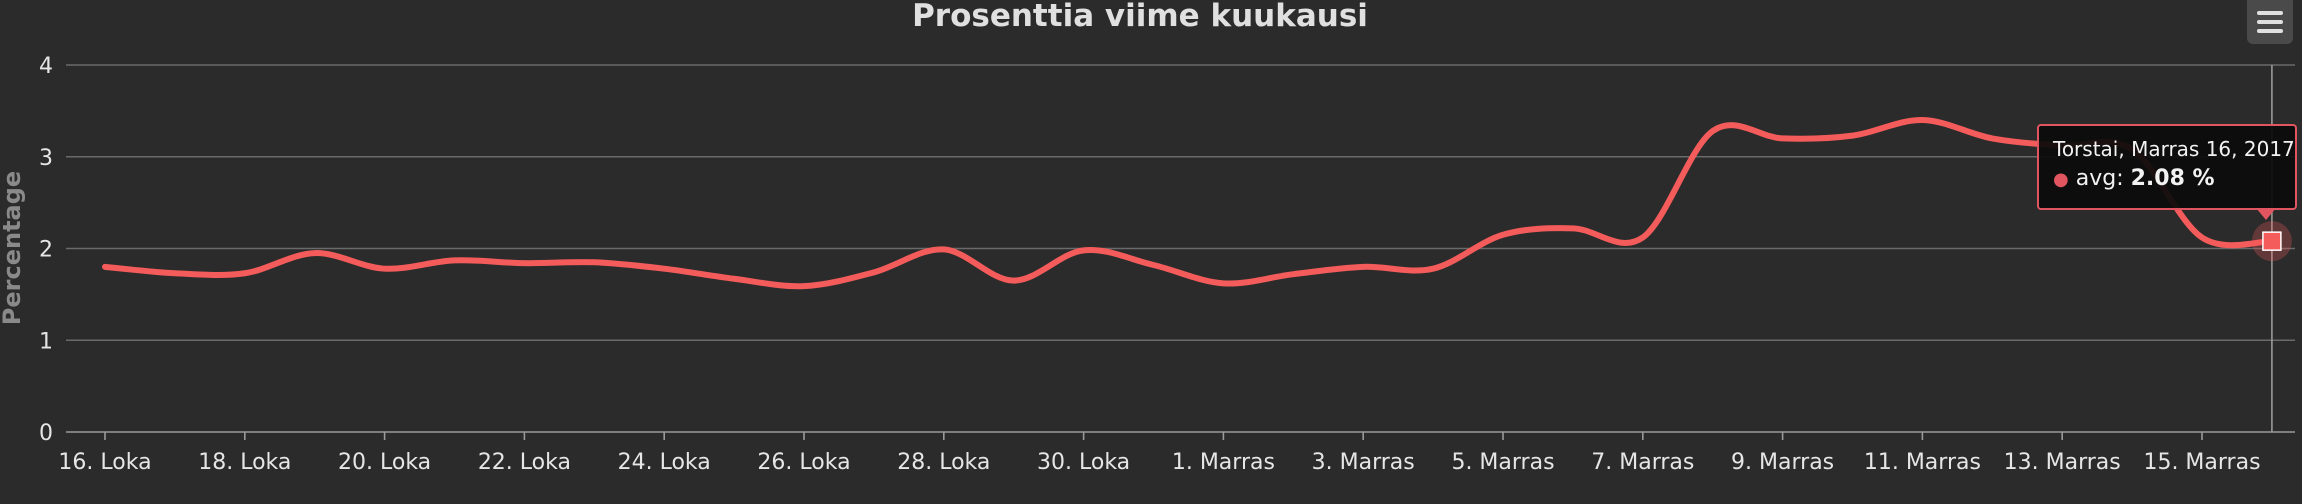 The width and height of the screenshot is (2302, 504). What do you see at coordinates (1083, 462) in the screenshot?
I see `x-tick-label: 30. Loka` at bounding box center [1083, 462].